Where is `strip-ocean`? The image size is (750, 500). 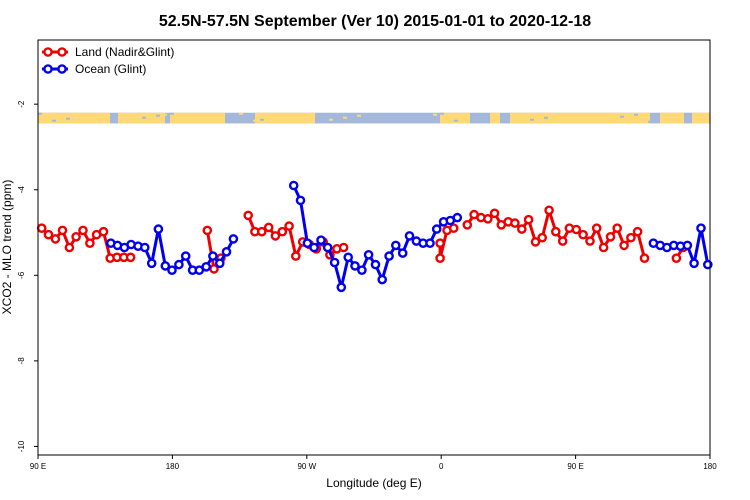 strip-ocean is located at coordinates (374, 118).